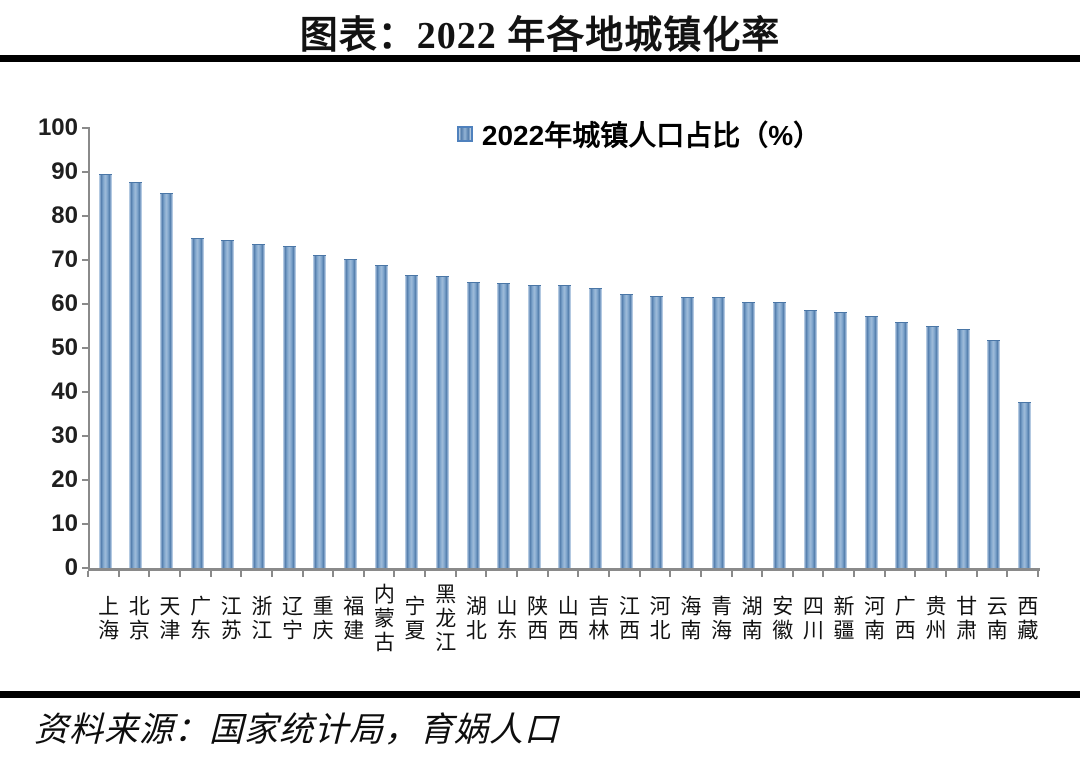  Describe the element at coordinates (442, 348) in the screenshot. I see `bar-slot-黑龙江` at that location.